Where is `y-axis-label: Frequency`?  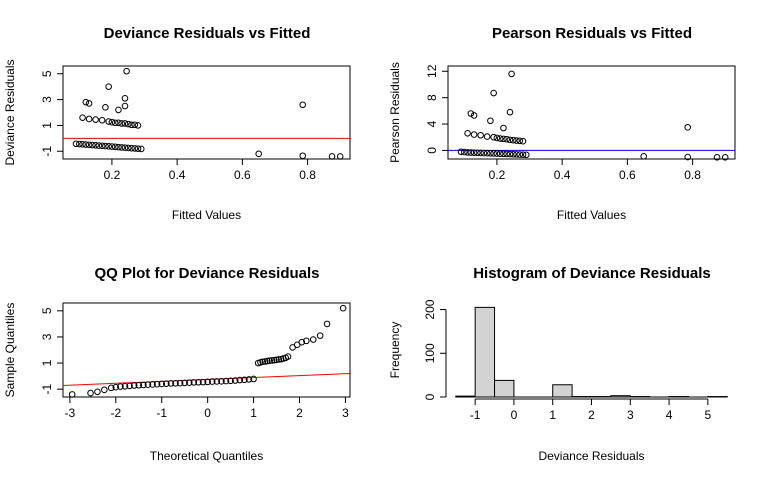
y-axis-label: Frequency is located at coordinates (395, 350).